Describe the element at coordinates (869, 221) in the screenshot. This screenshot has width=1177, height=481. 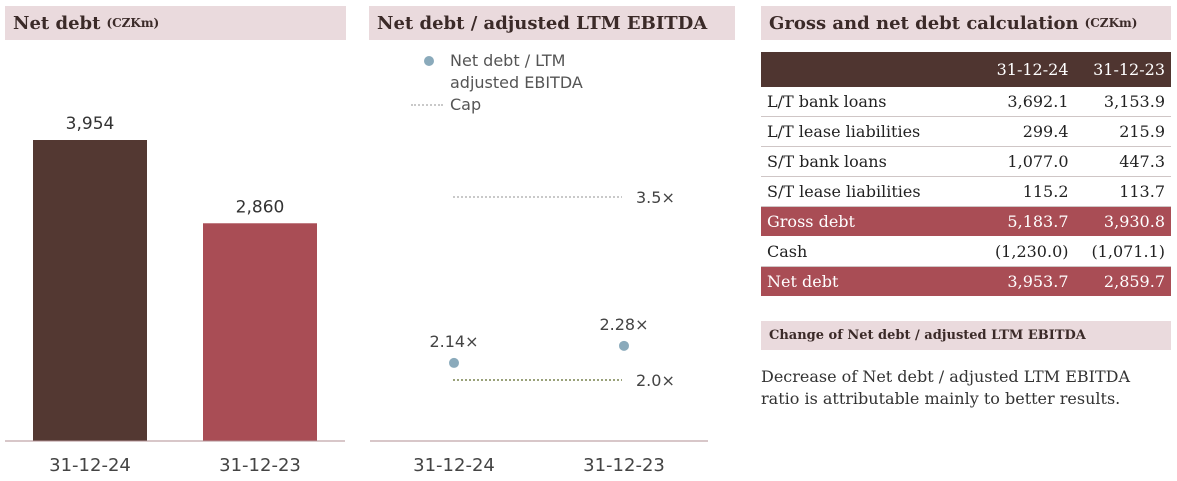
I see `row-label: Gross debt` at that location.